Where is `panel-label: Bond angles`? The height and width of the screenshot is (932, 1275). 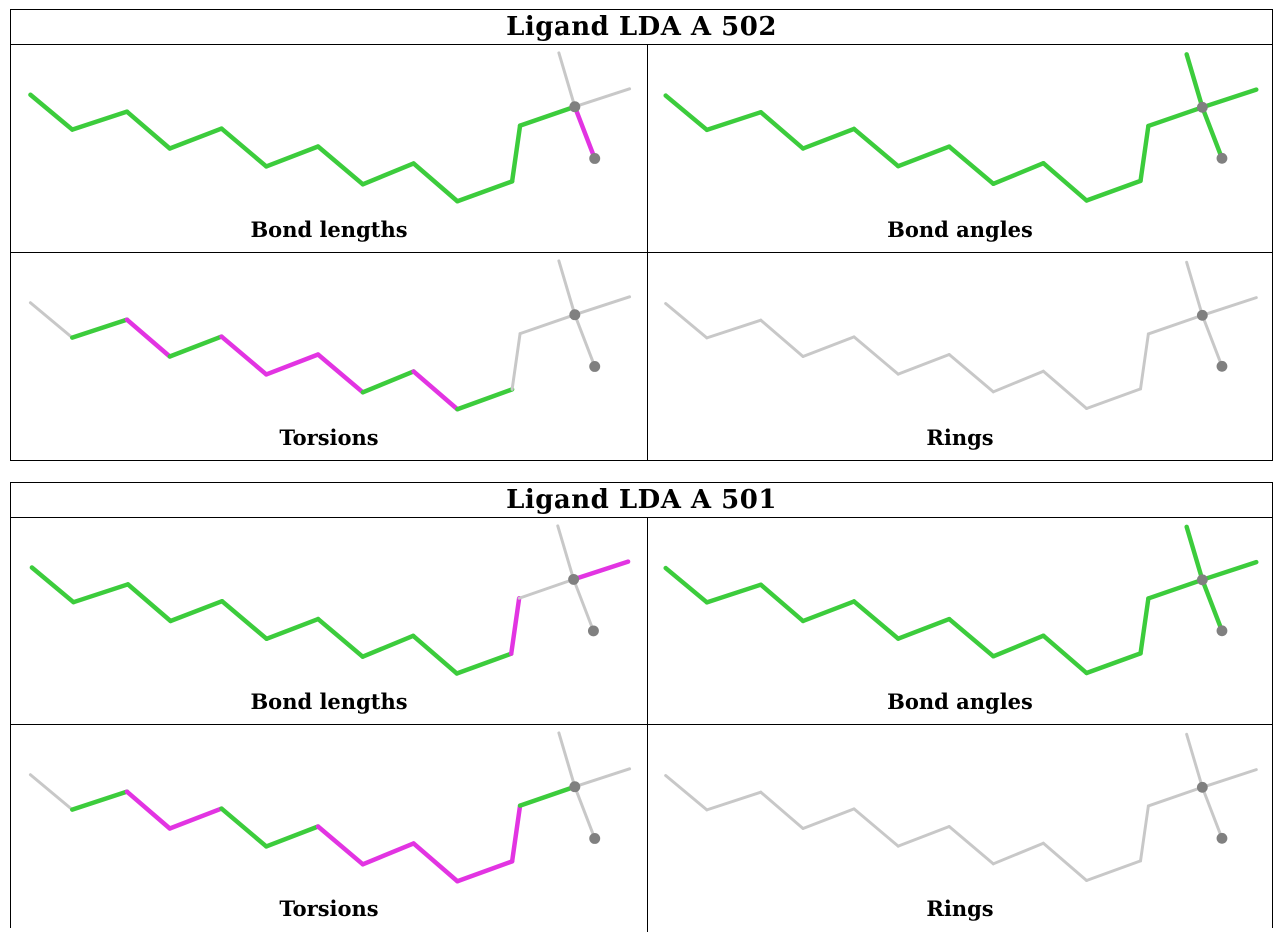 panel-label: Bond angles is located at coordinates (960, 701).